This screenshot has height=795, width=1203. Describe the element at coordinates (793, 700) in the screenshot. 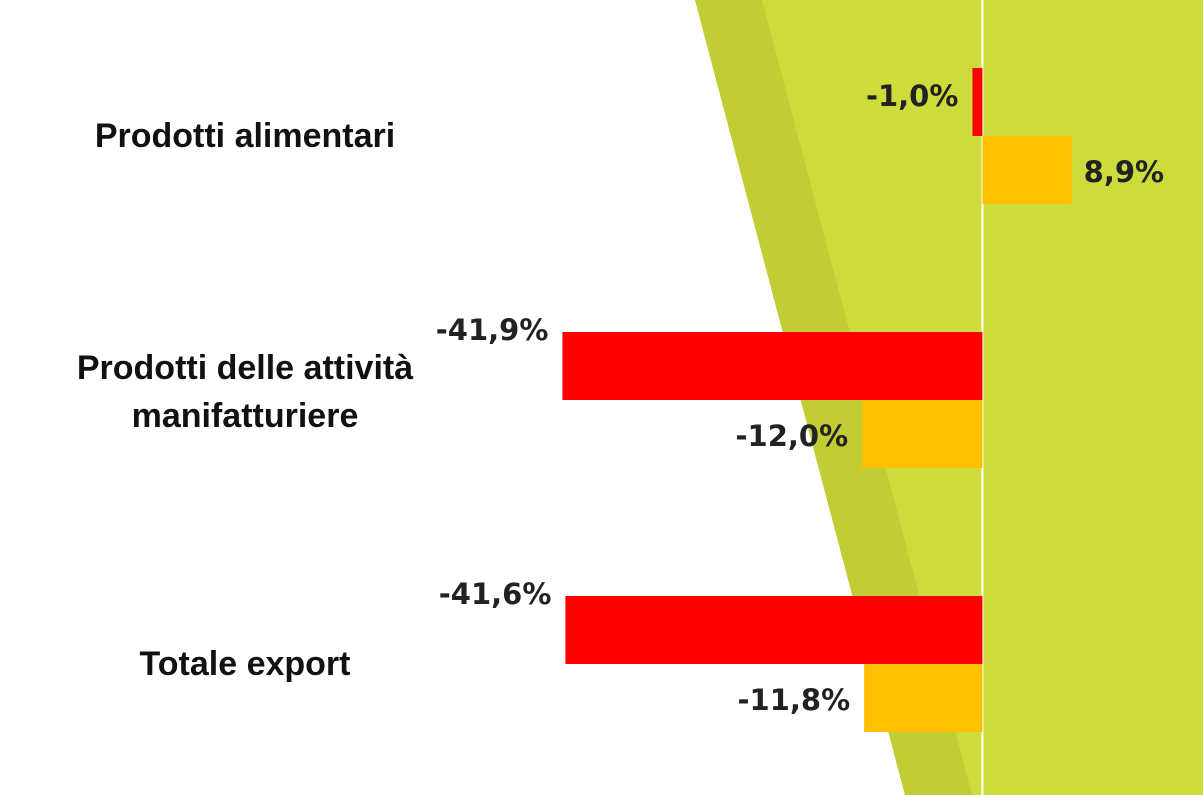

I see `value-label: -11,8%` at that location.